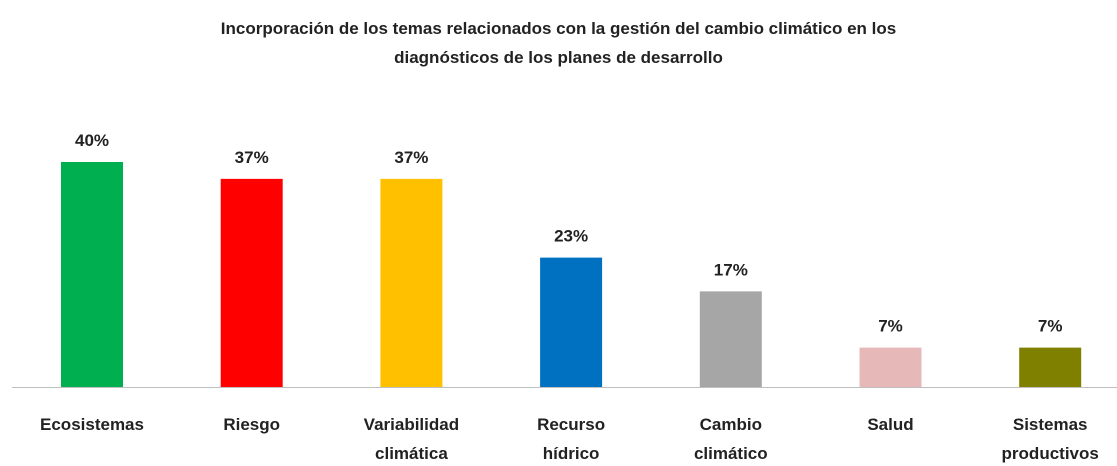 This screenshot has width=1117, height=466. I want to click on x-tick-label: Variabilidad climática, so click(411, 439).